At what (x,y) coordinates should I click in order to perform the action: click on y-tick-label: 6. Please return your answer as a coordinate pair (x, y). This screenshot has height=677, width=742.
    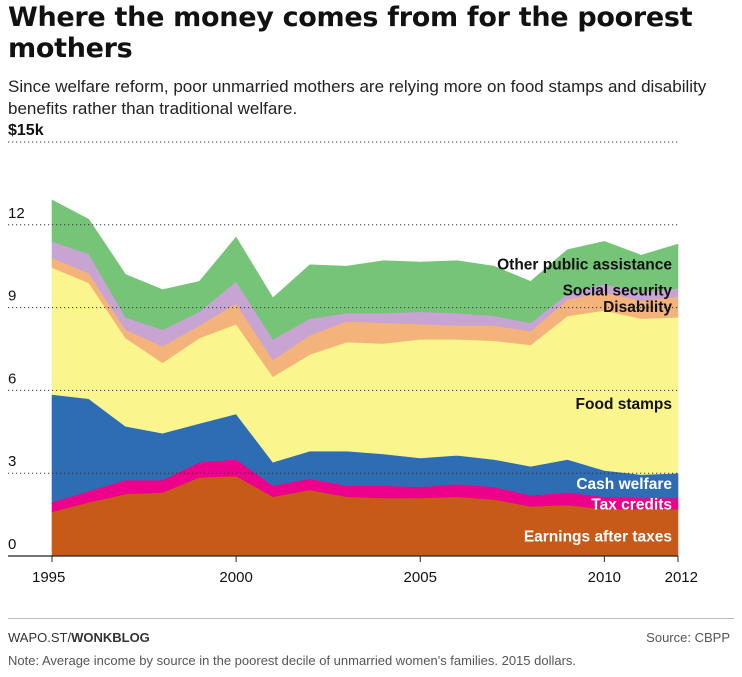
    Looking at the image, I should click on (12, 378).